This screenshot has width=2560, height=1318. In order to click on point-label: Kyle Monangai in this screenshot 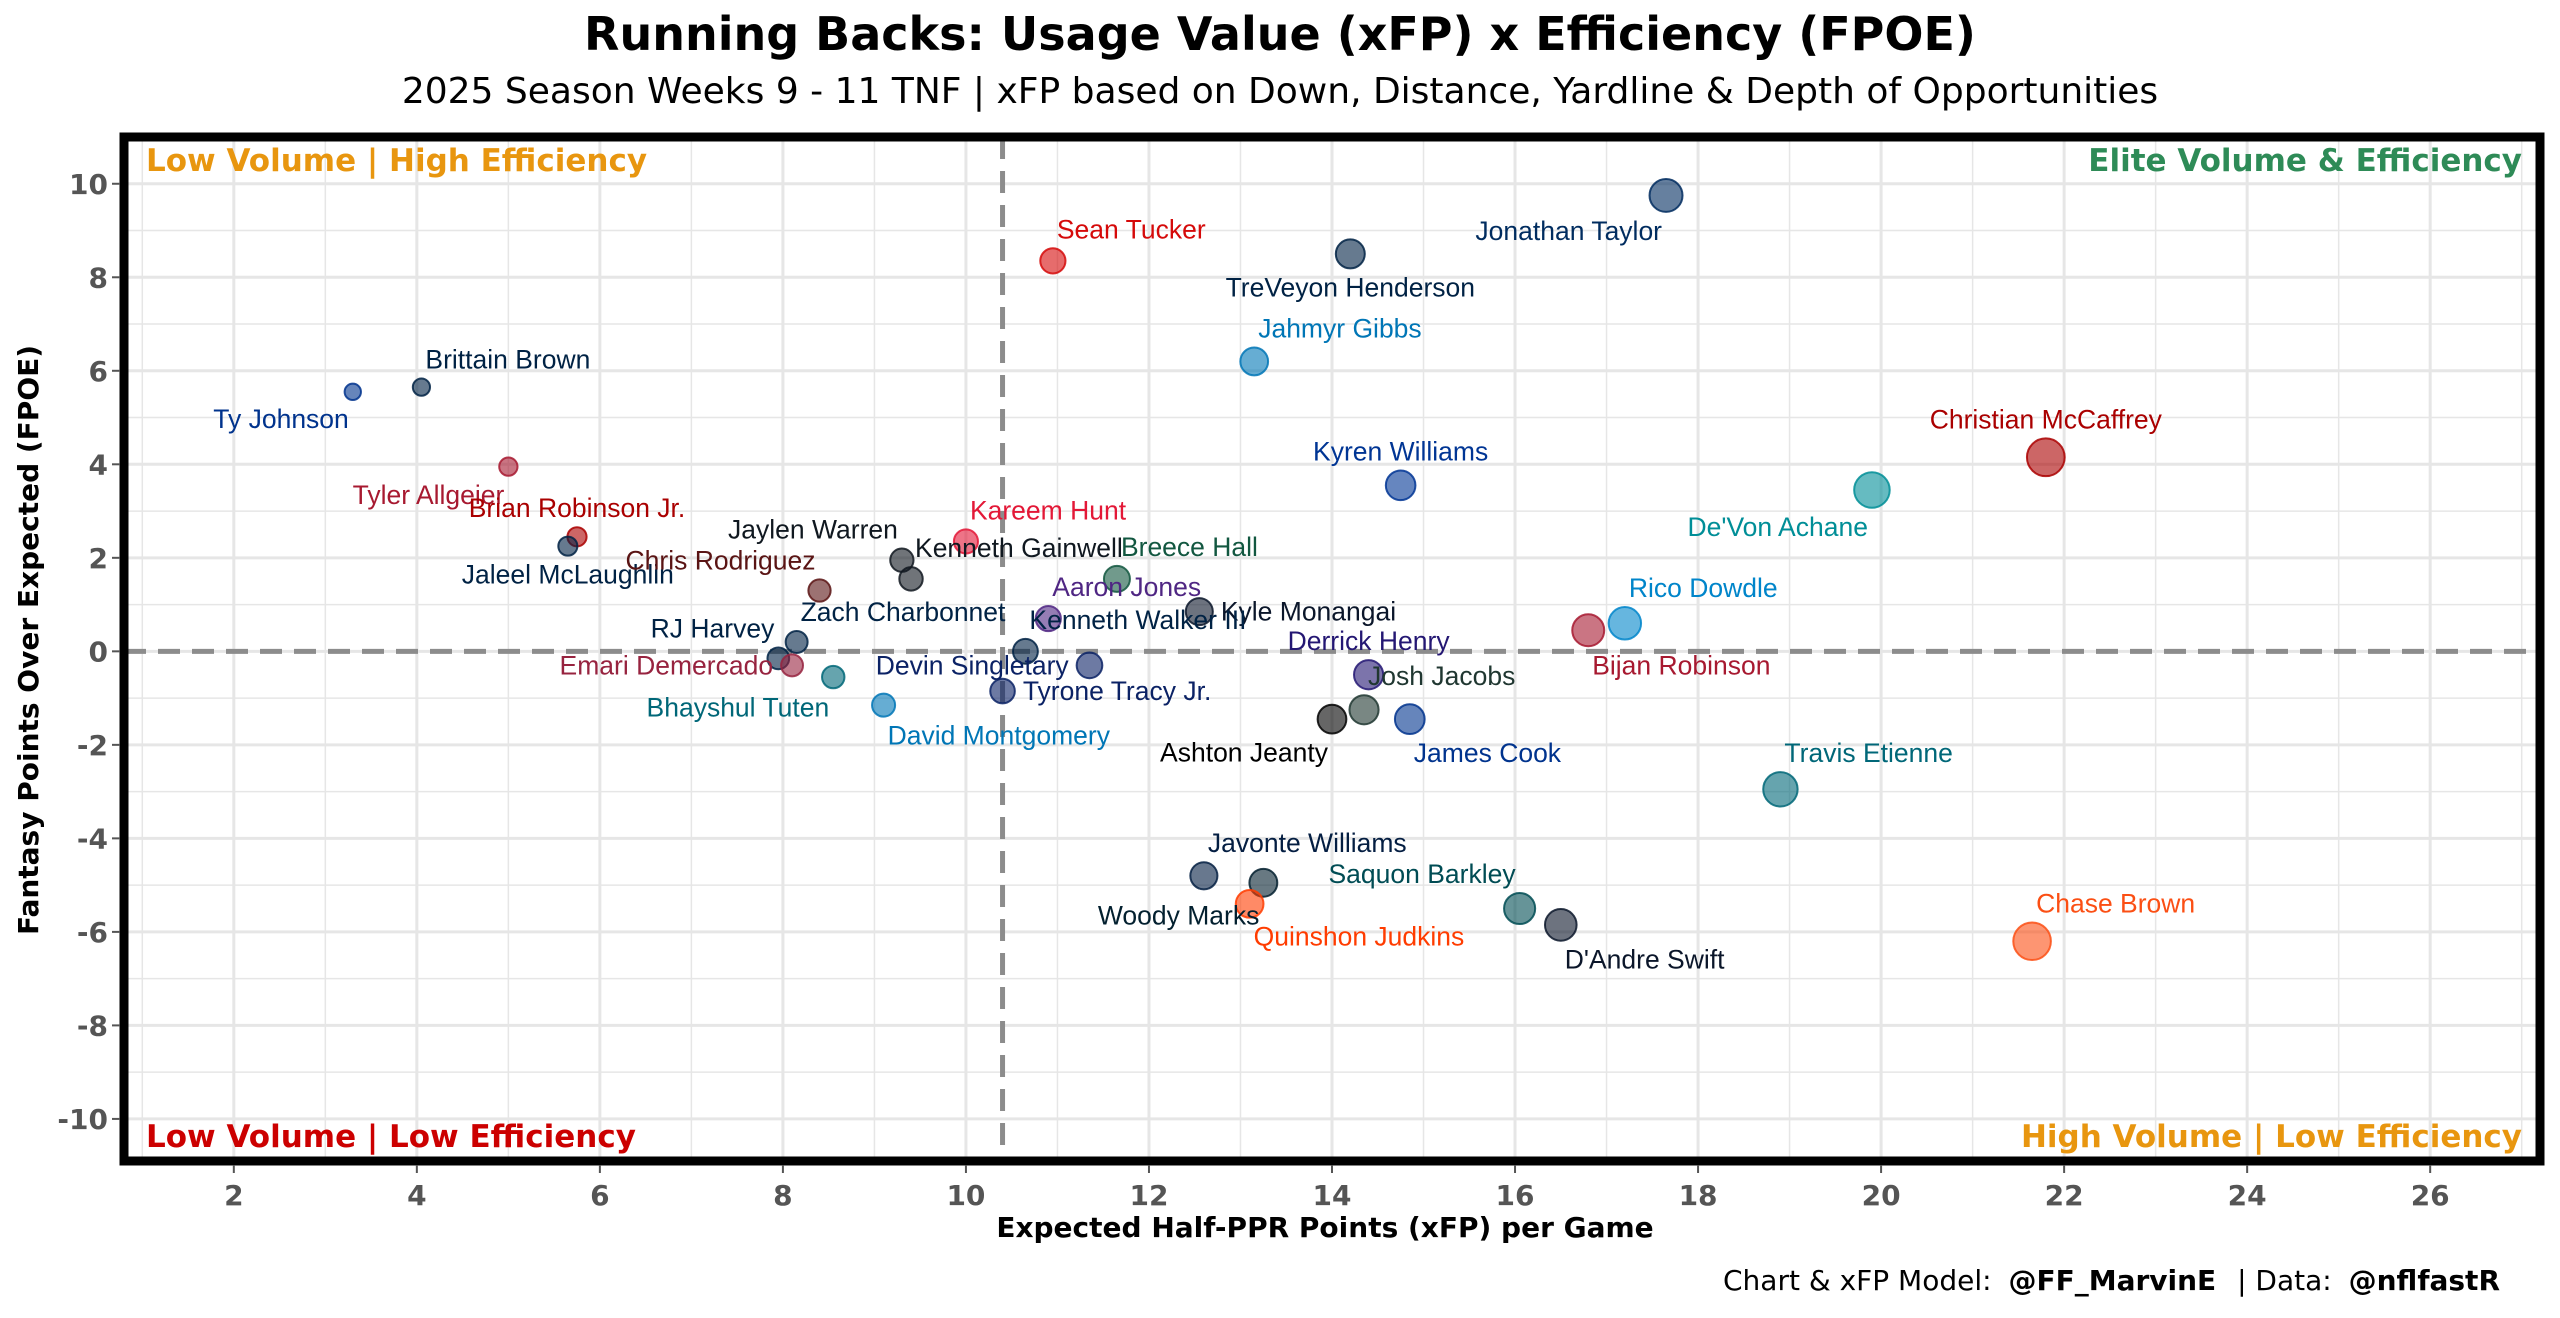, I will do `click(1308, 612)`.